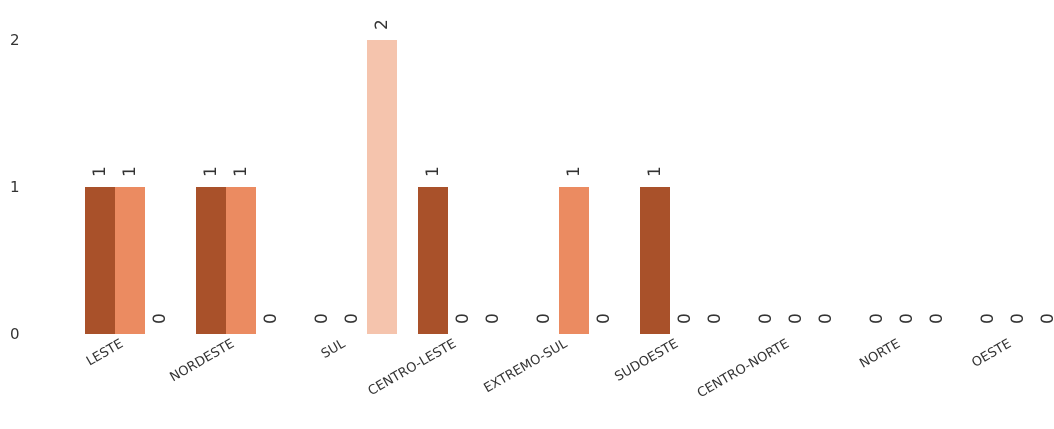  What do you see at coordinates (105, 352) in the screenshot?
I see `category-label: LESTE` at bounding box center [105, 352].